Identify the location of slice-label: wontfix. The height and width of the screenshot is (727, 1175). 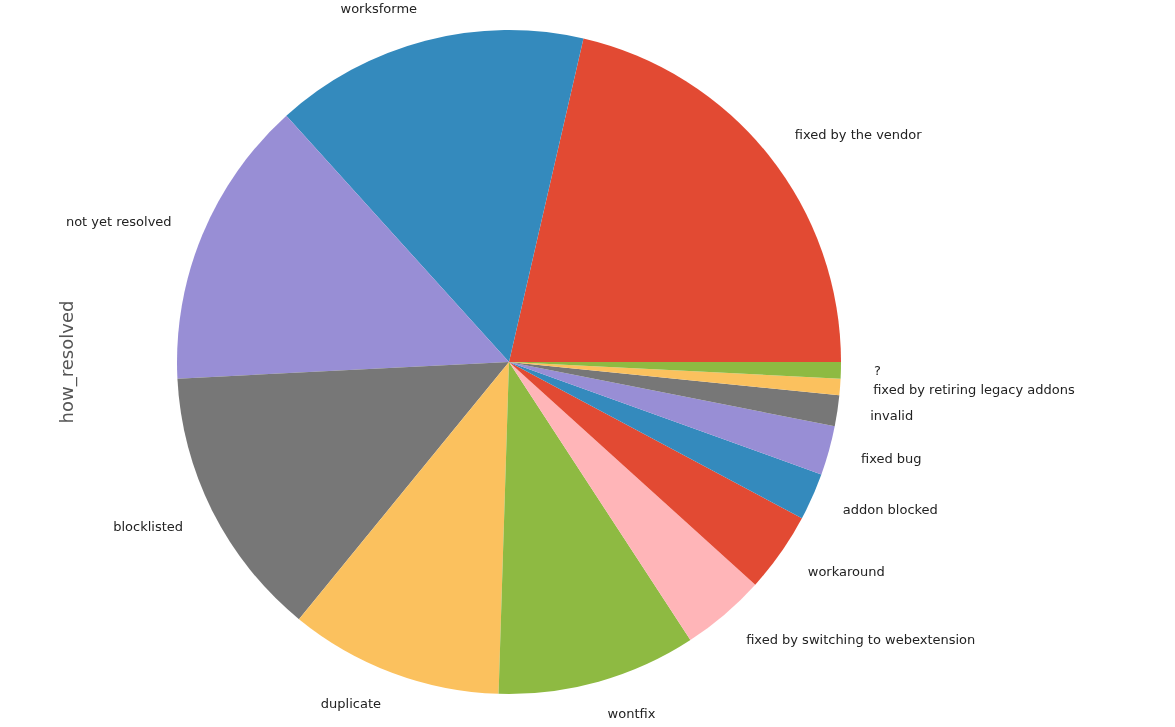
(631, 713).